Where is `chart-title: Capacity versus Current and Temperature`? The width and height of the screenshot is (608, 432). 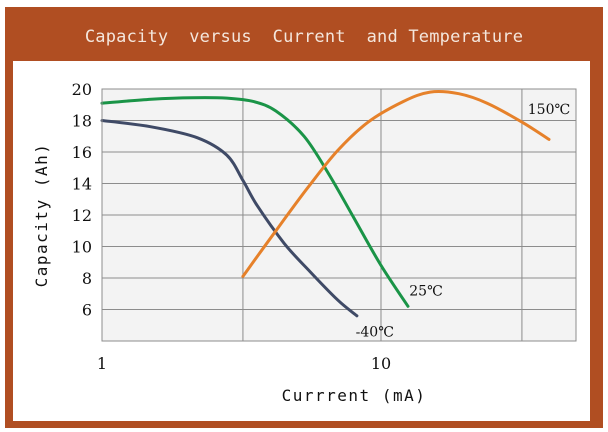 chart-title: Capacity versus Current and Temperature is located at coordinates (304, 37).